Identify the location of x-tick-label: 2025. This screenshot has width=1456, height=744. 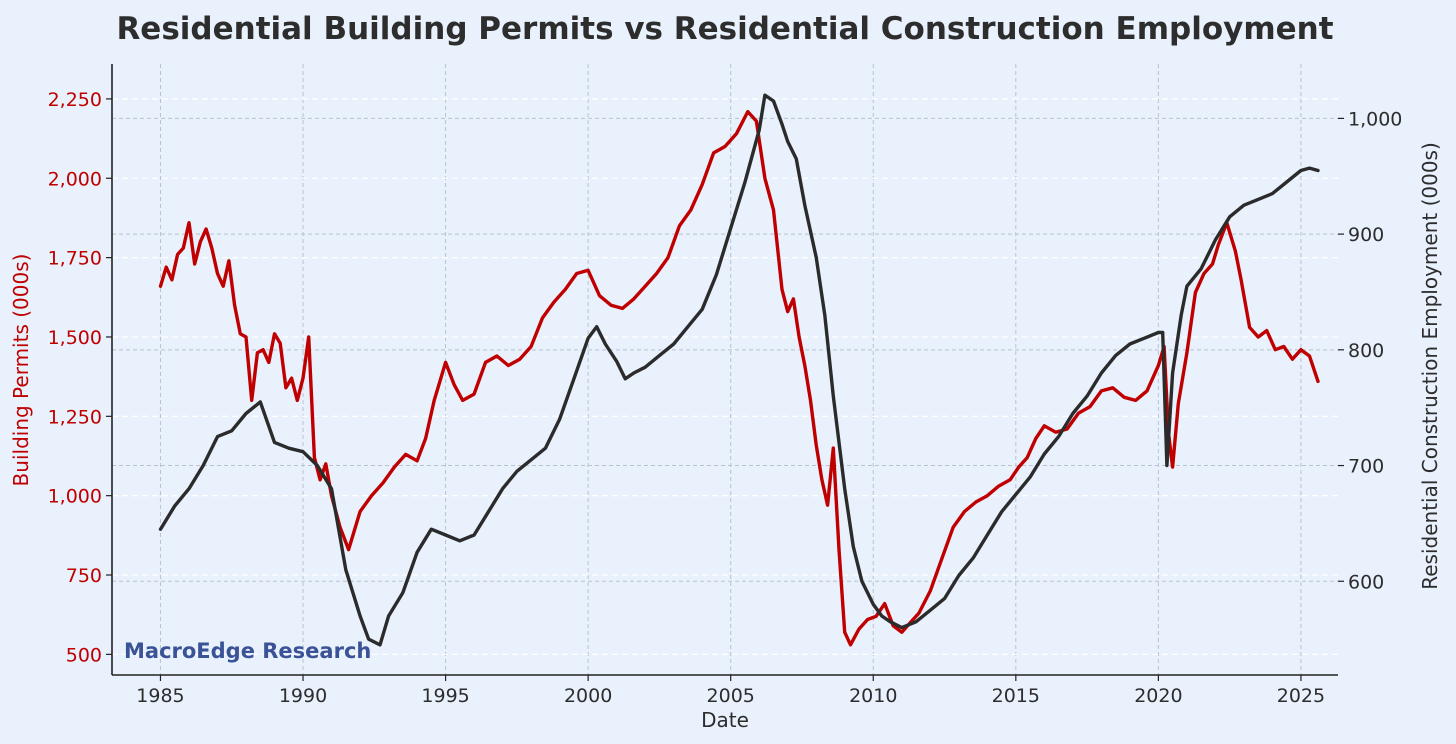
(1301, 696).